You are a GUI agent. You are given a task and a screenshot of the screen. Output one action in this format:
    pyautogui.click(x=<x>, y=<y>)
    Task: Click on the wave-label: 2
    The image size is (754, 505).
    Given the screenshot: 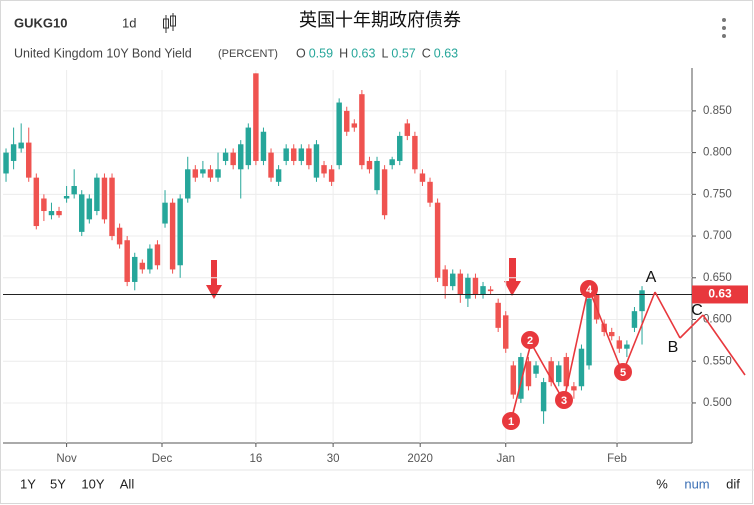 What is the action you would take?
    pyautogui.click(x=530, y=341)
    